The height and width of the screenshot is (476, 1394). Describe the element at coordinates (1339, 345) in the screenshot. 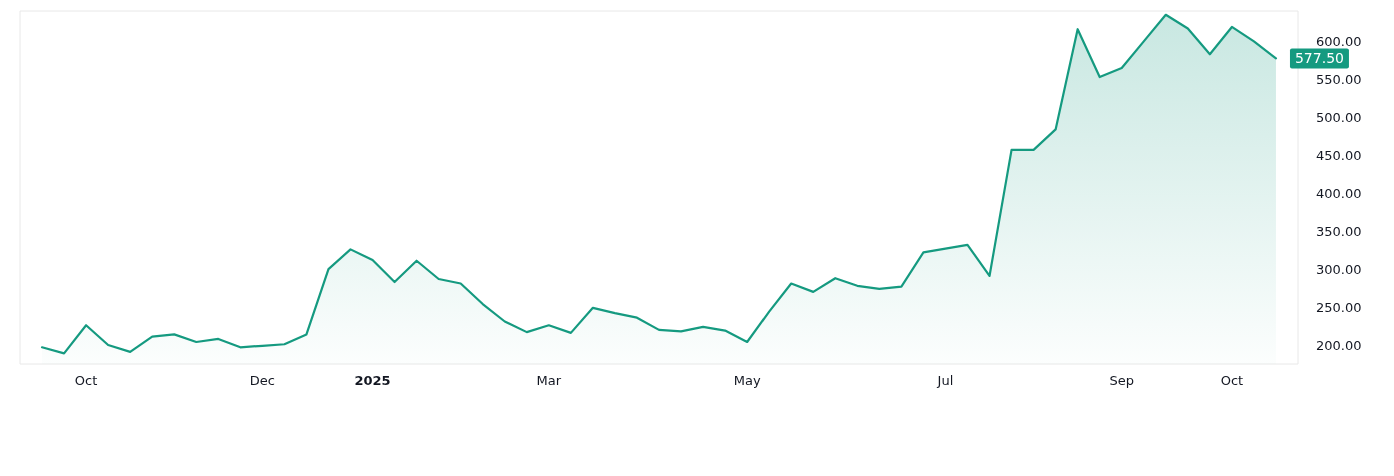

I see `y-tick-label: 200.00` at that location.